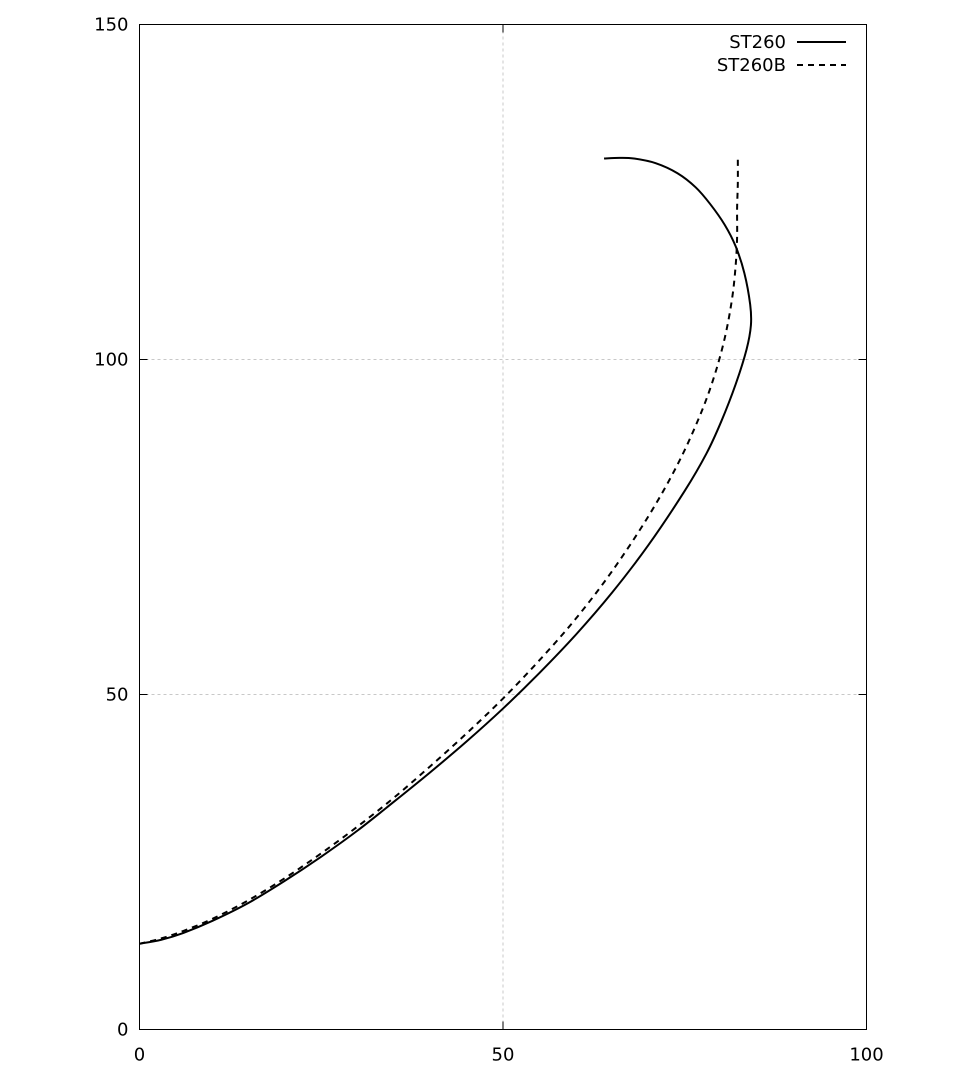 The width and height of the screenshot is (968, 1078). I want to click on legend-label: ST260, so click(757, 42).